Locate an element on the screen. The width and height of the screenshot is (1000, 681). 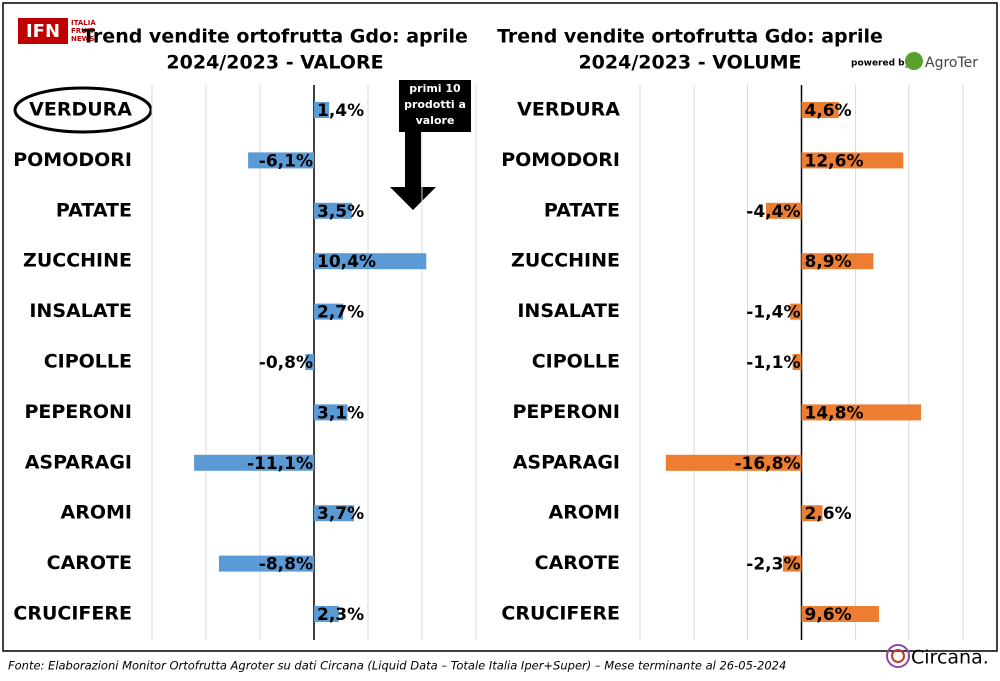
value-label: -16,8% is located at coordinates (767, 464).